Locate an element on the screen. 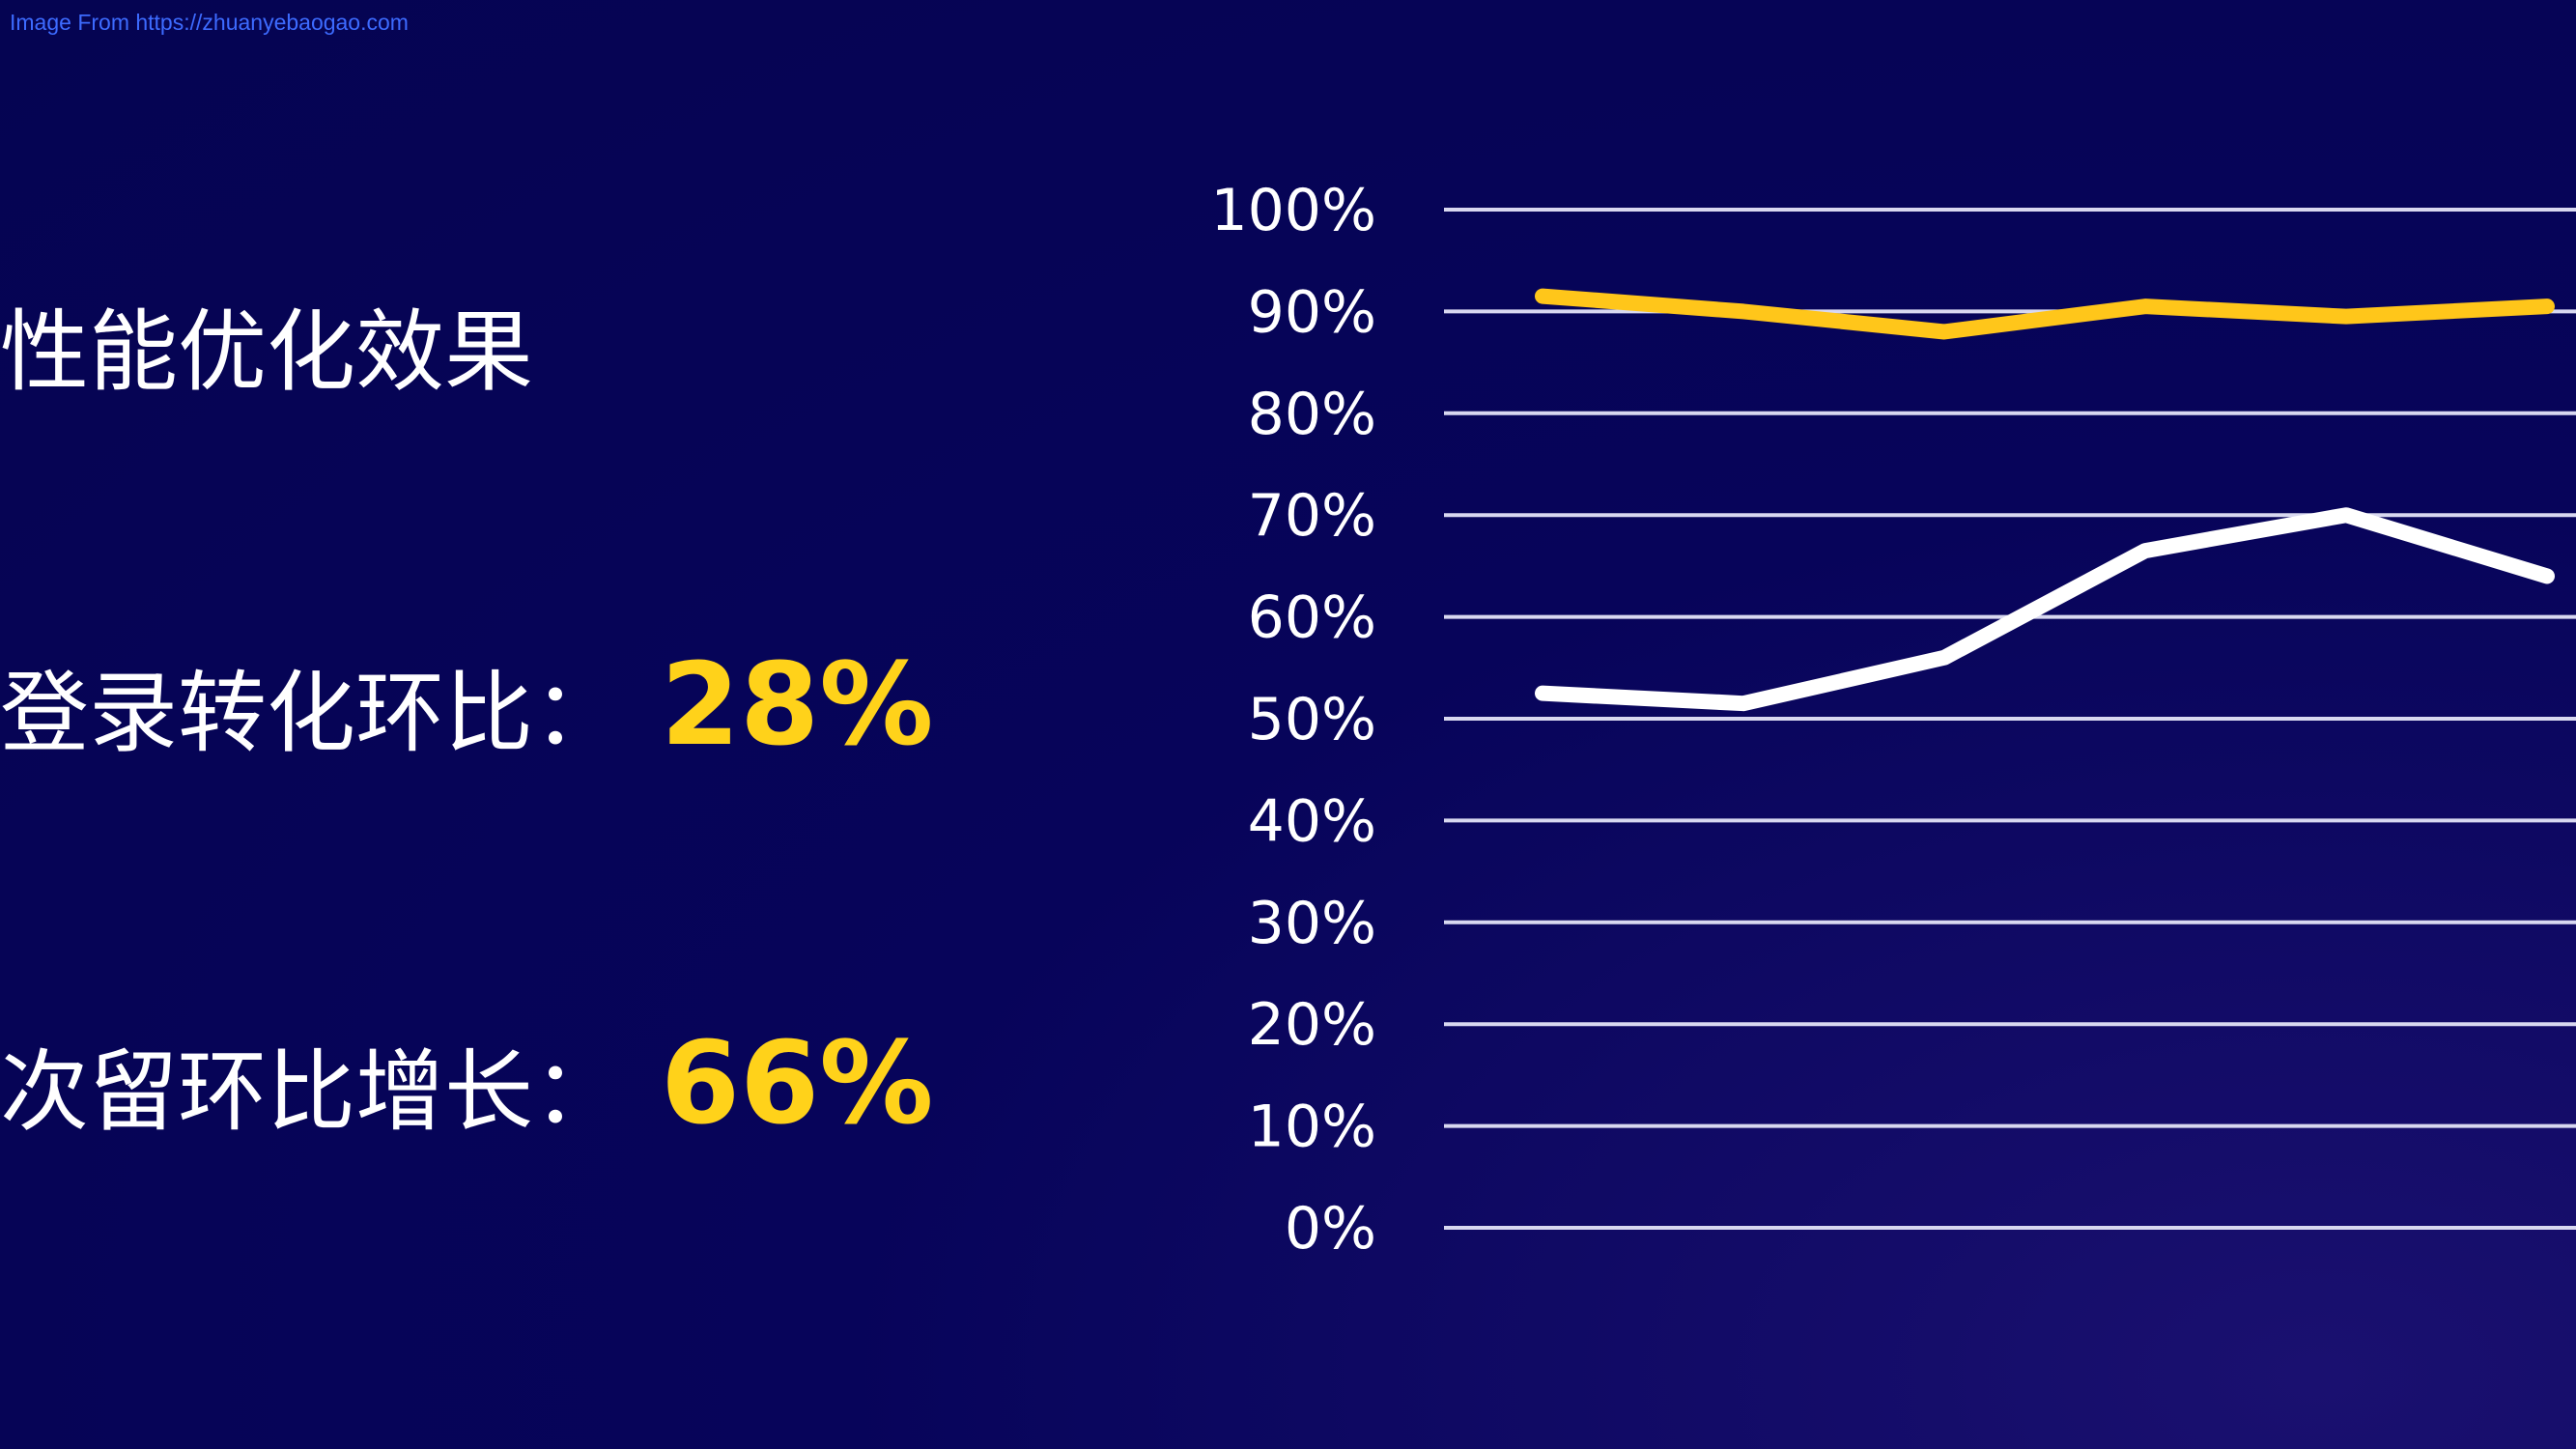  y-tick-label: 100% is located at coordinates (1293, 210).